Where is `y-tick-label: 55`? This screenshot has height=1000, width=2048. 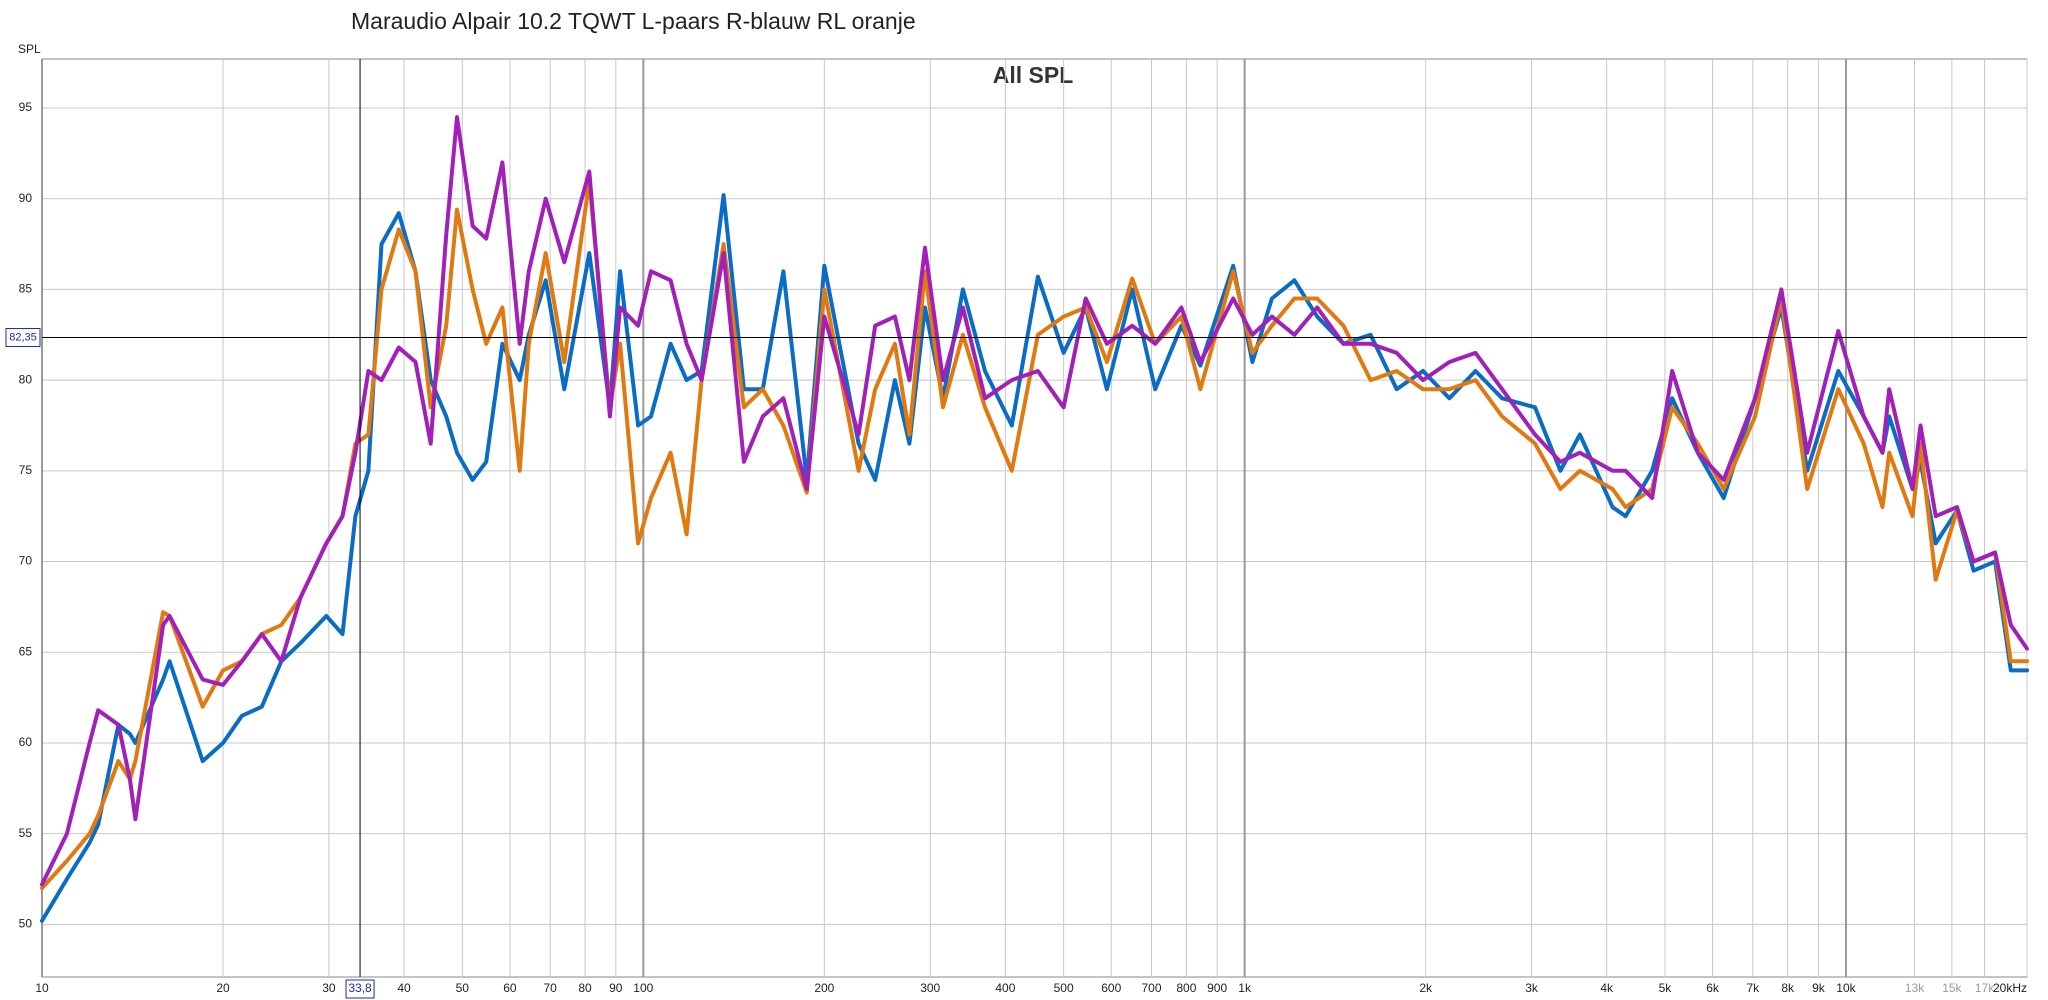 y-tick-label: 55 is located at coordinates (26, 833).